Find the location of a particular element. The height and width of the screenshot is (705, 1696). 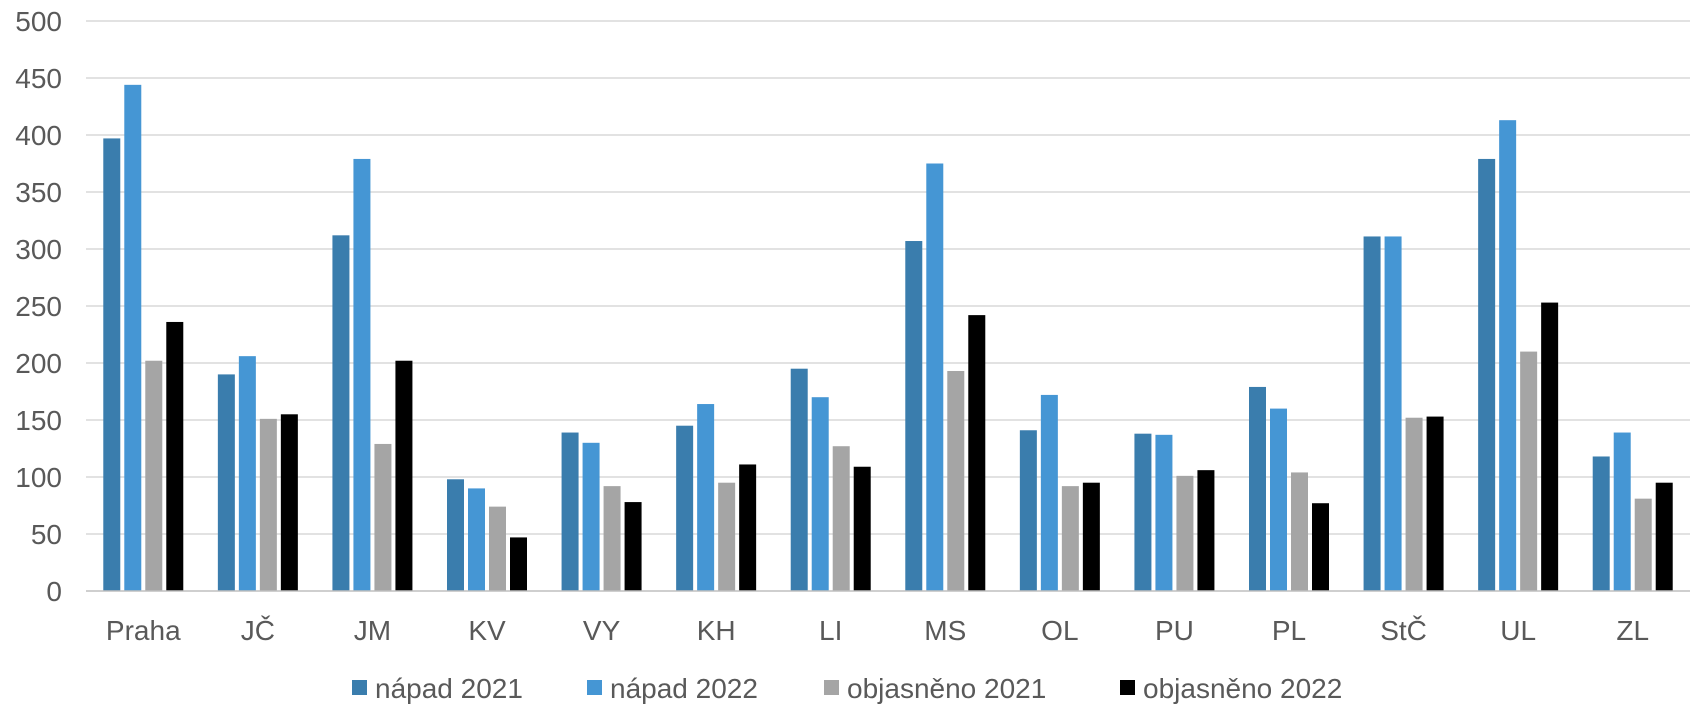

y-tick-label: 150 is located at coordinates (38, 420).